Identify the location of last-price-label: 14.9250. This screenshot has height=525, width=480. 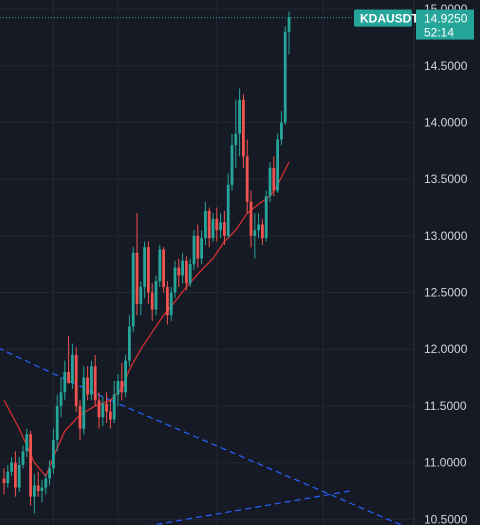
(446, 19).